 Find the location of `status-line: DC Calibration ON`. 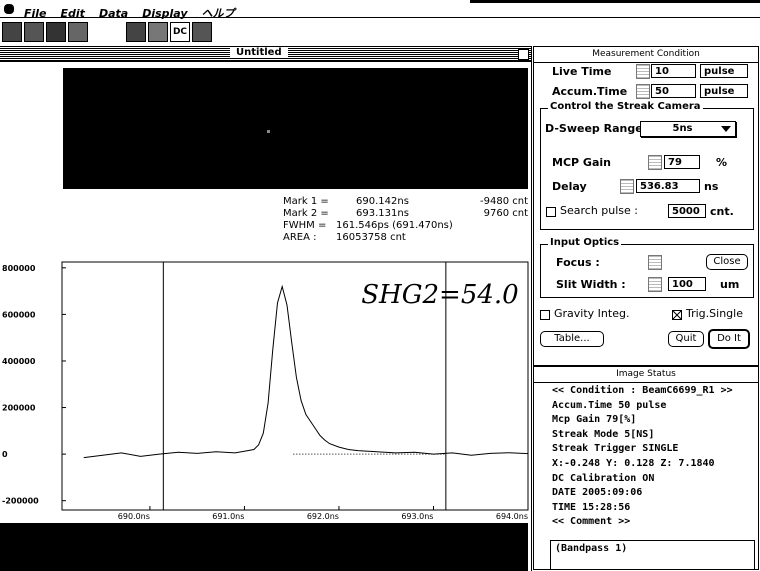

status-line: DC Calibration ON is located at coordinates (603, 478).